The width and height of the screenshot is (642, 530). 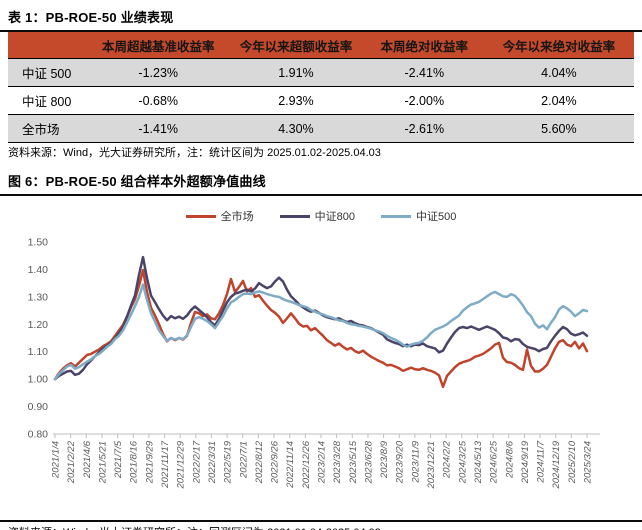 I want to click on column-header: 今年以来绝对收益率, so click(x=558, y=45).